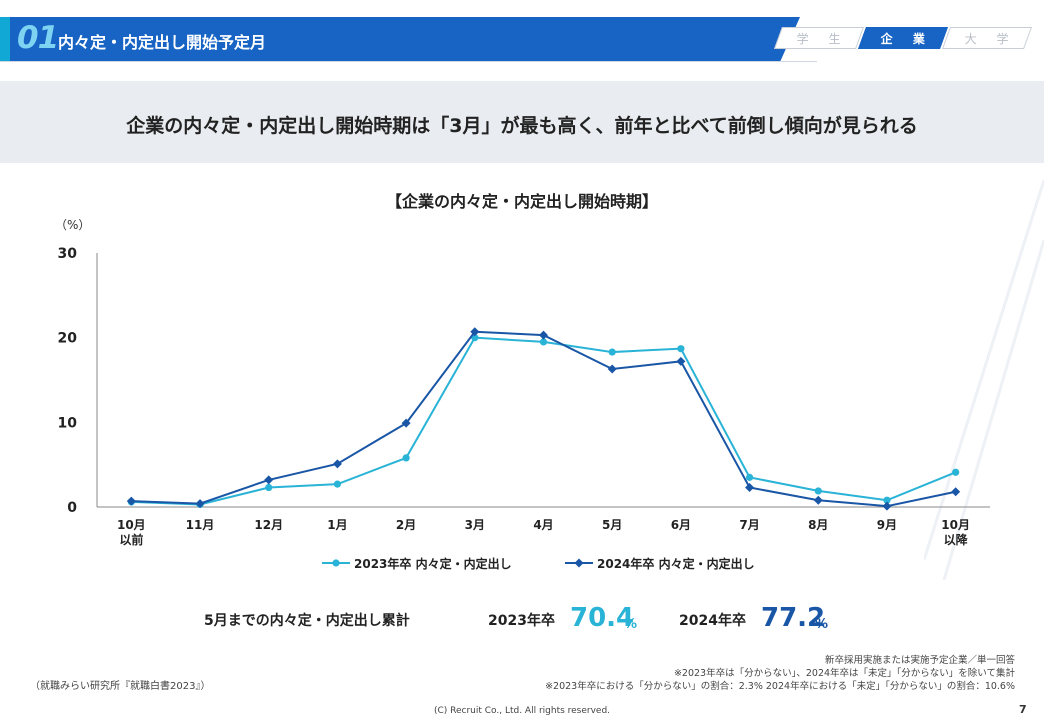  What do you see at coordinates (72, 225) in the screenshot?
I see `y-axis-unit-label: （%）` at bounding box center [72, 225].